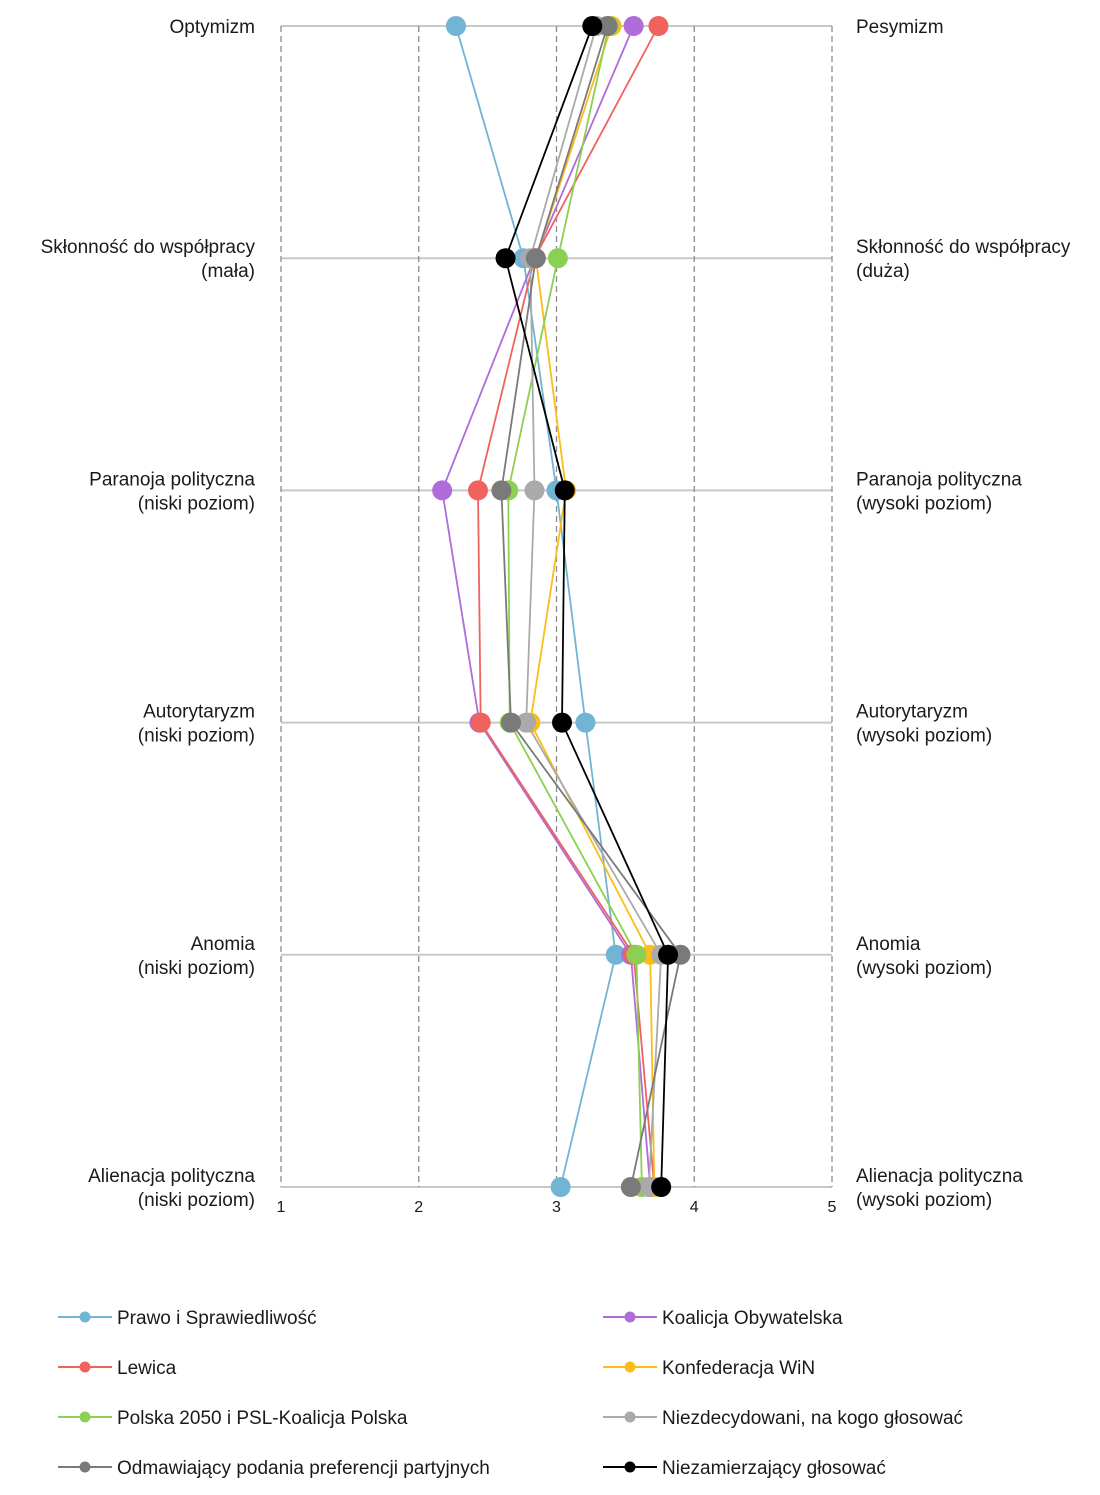 The width and height of the screenshot is (1100, 1495). I want to click on category-label-right: Anomia, so click(888, 944).